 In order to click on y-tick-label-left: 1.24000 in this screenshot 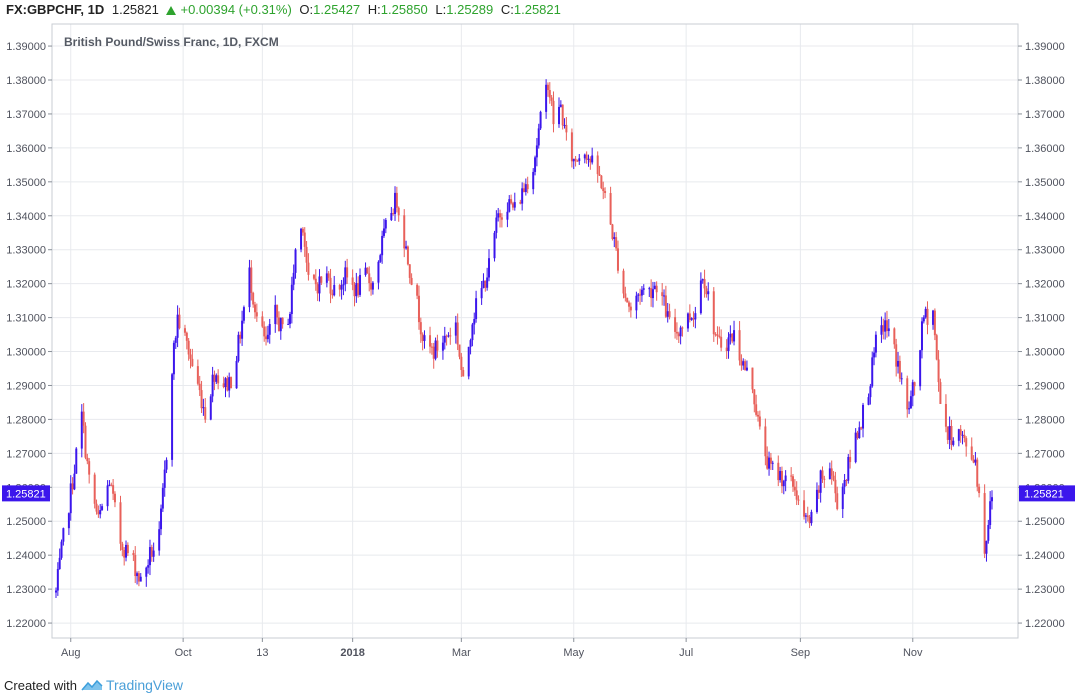, I will do `click(26, 556)`.